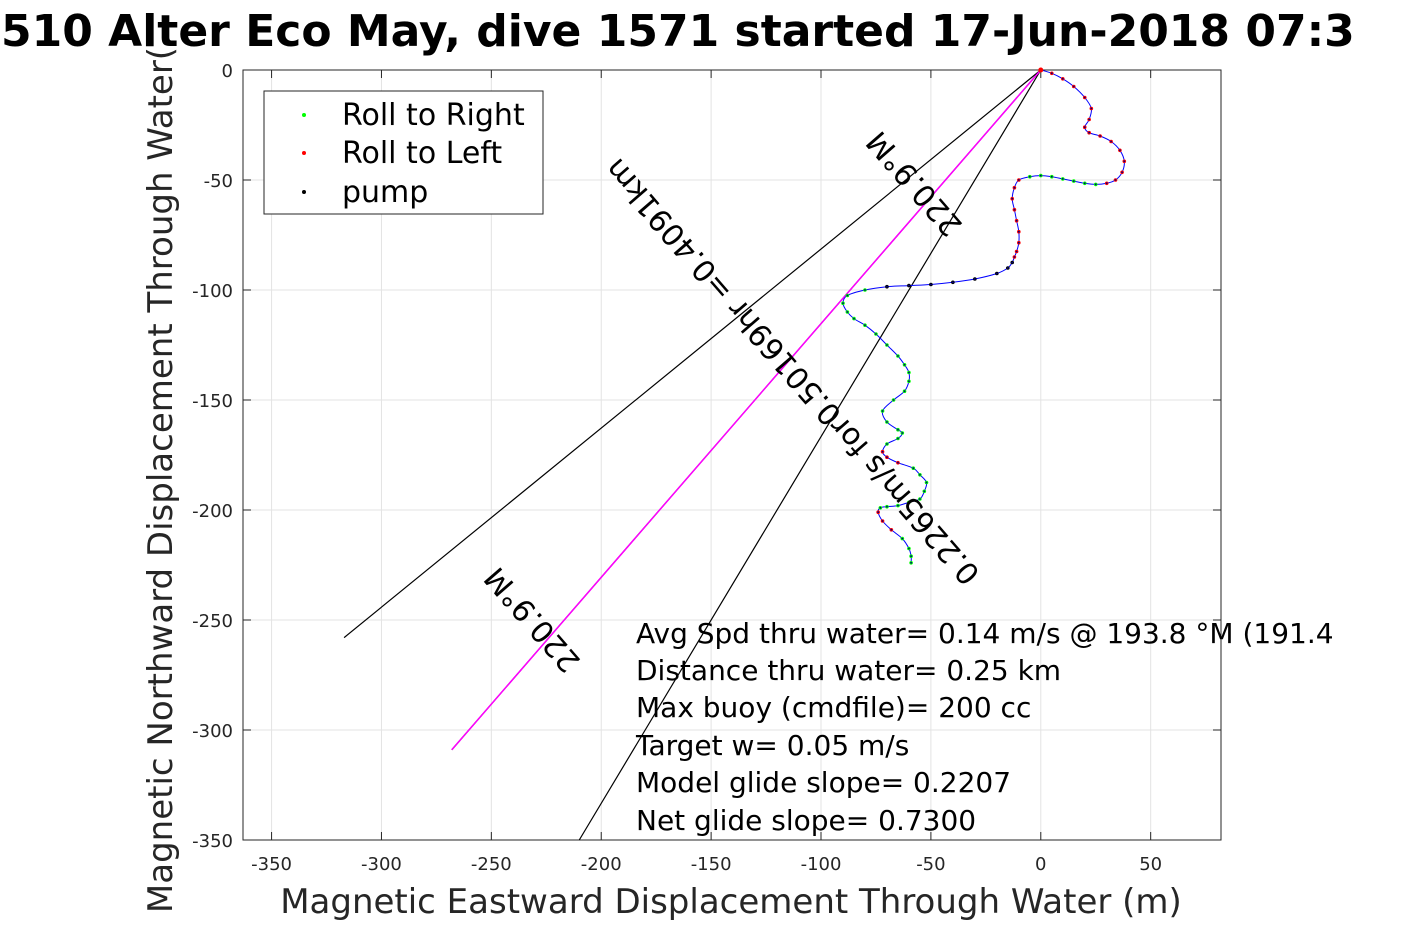 This screenshot has width=1417, height=945. What do you see at coordinates (212, 621) in the screenshot?
I see `y-tick-label: -250` at bounding box center [212, 621].